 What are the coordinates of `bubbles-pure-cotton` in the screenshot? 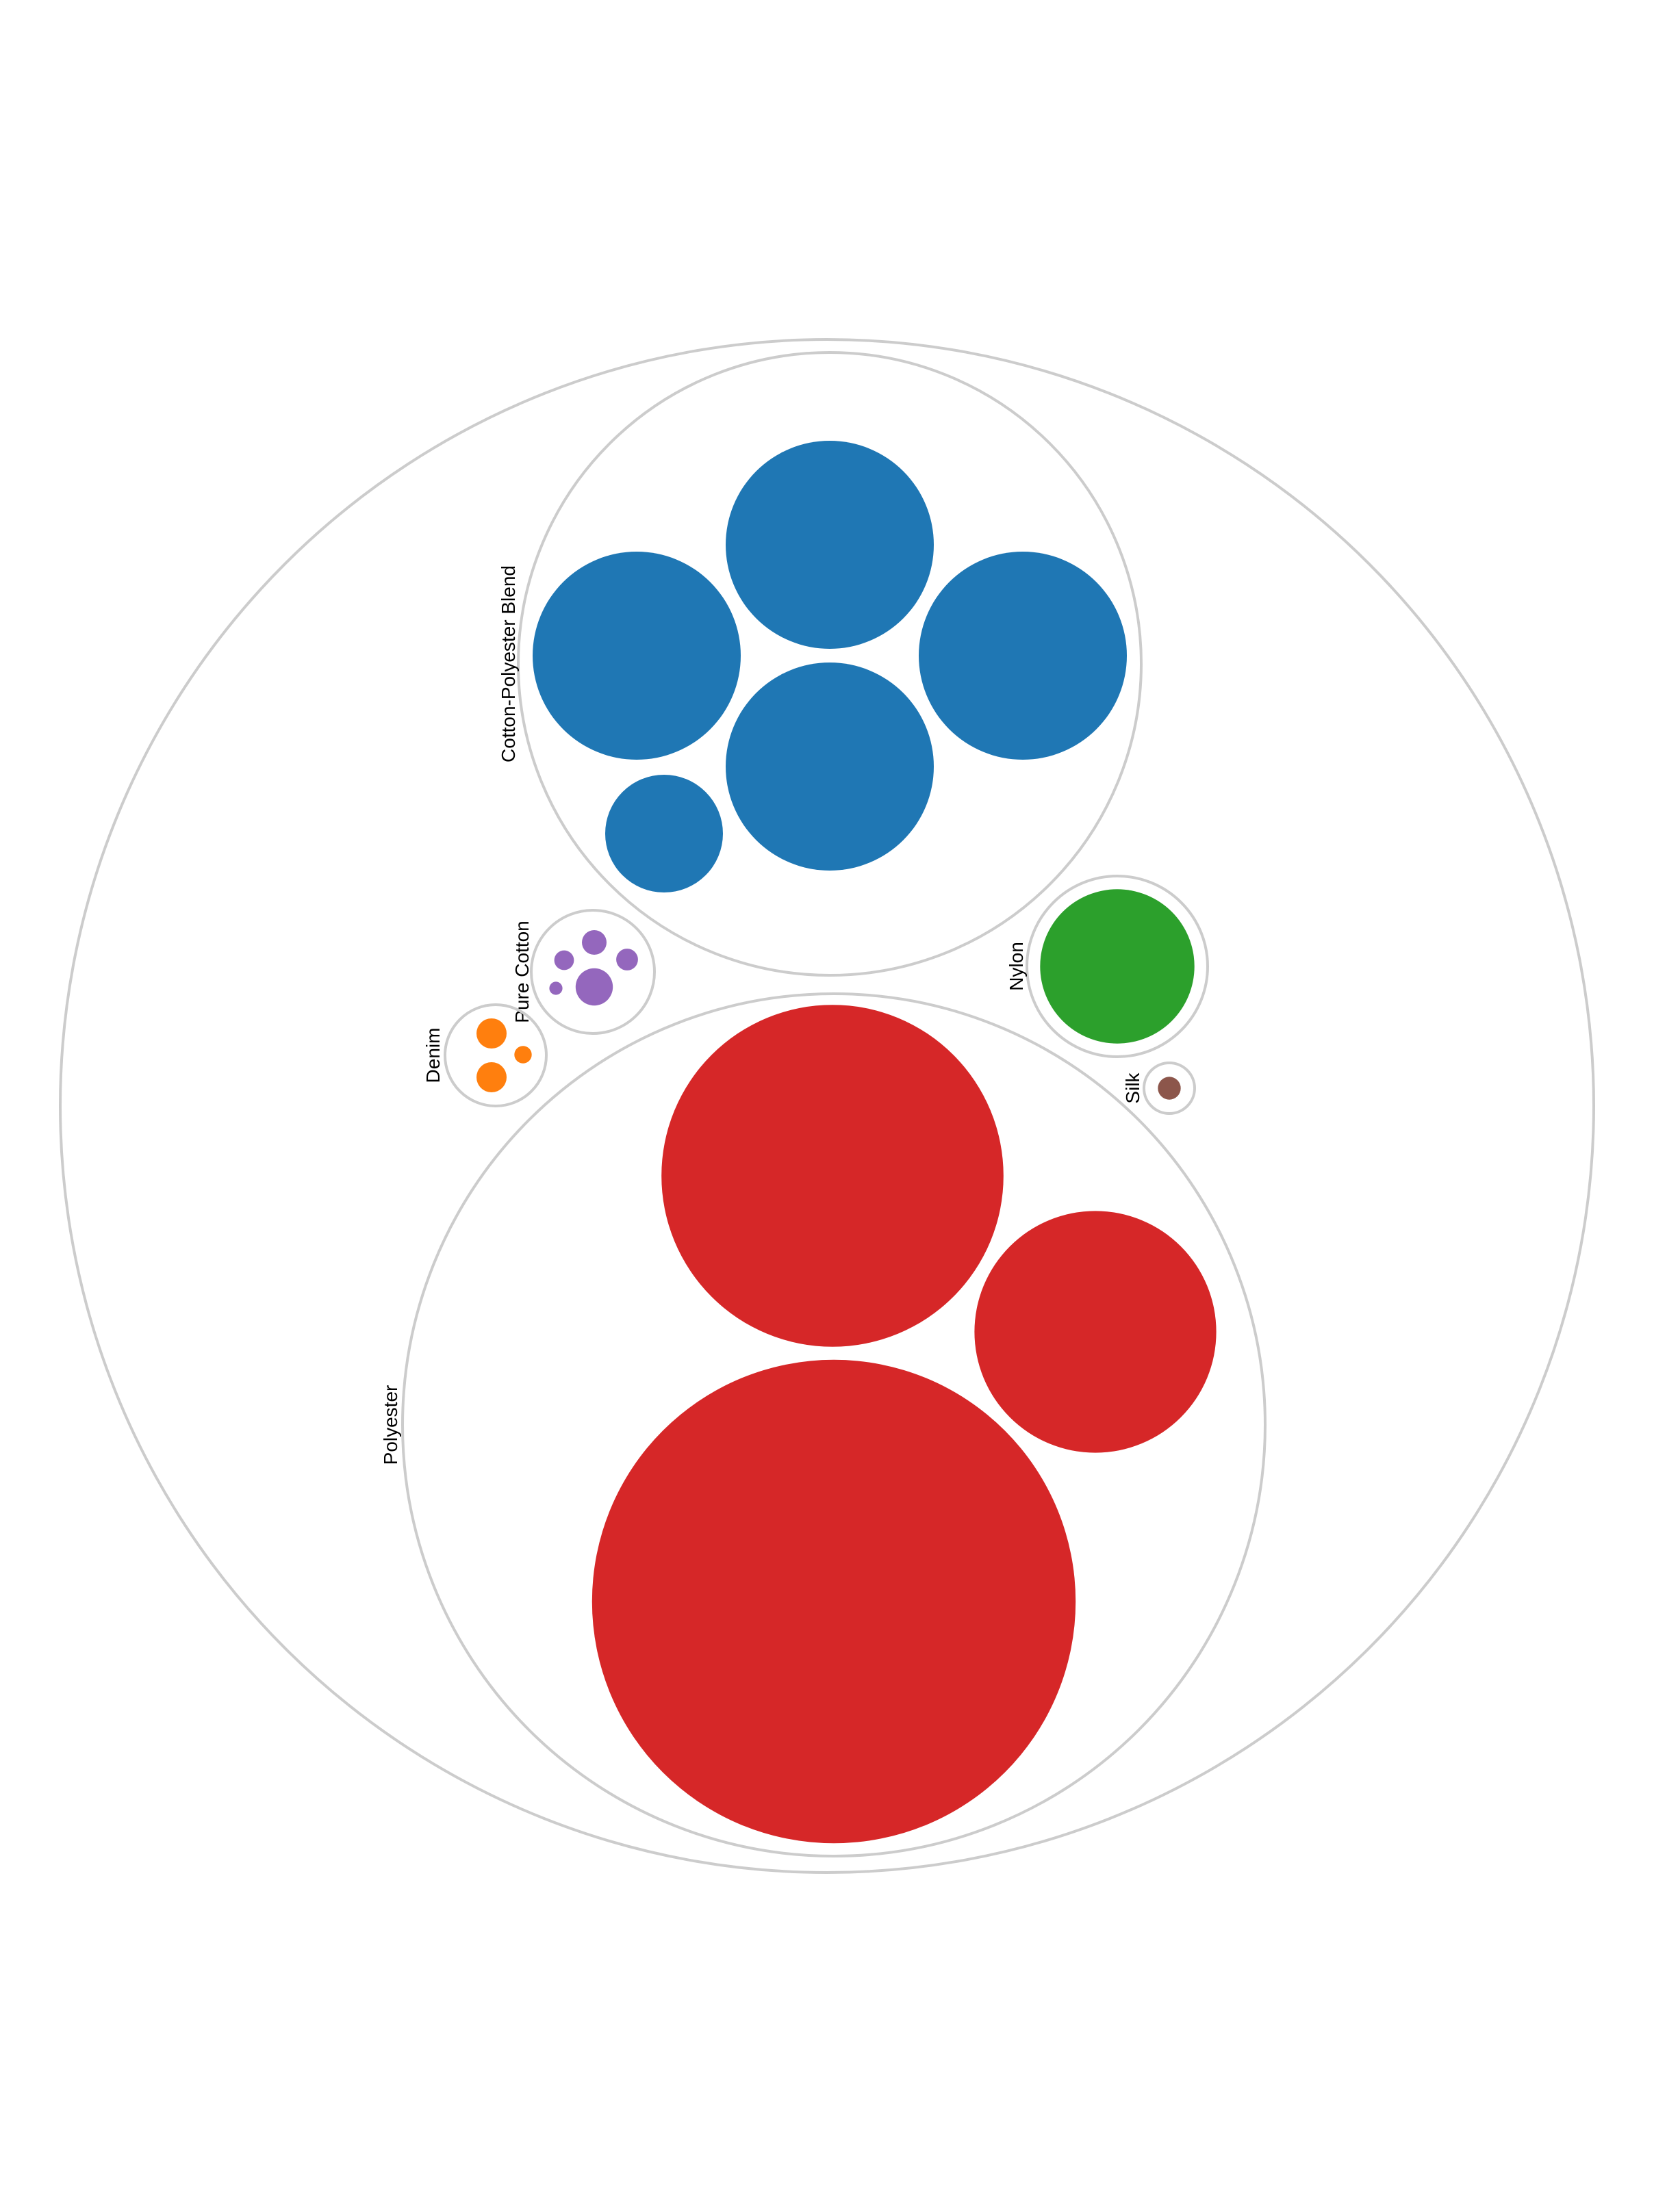 It's located at (593, 968).